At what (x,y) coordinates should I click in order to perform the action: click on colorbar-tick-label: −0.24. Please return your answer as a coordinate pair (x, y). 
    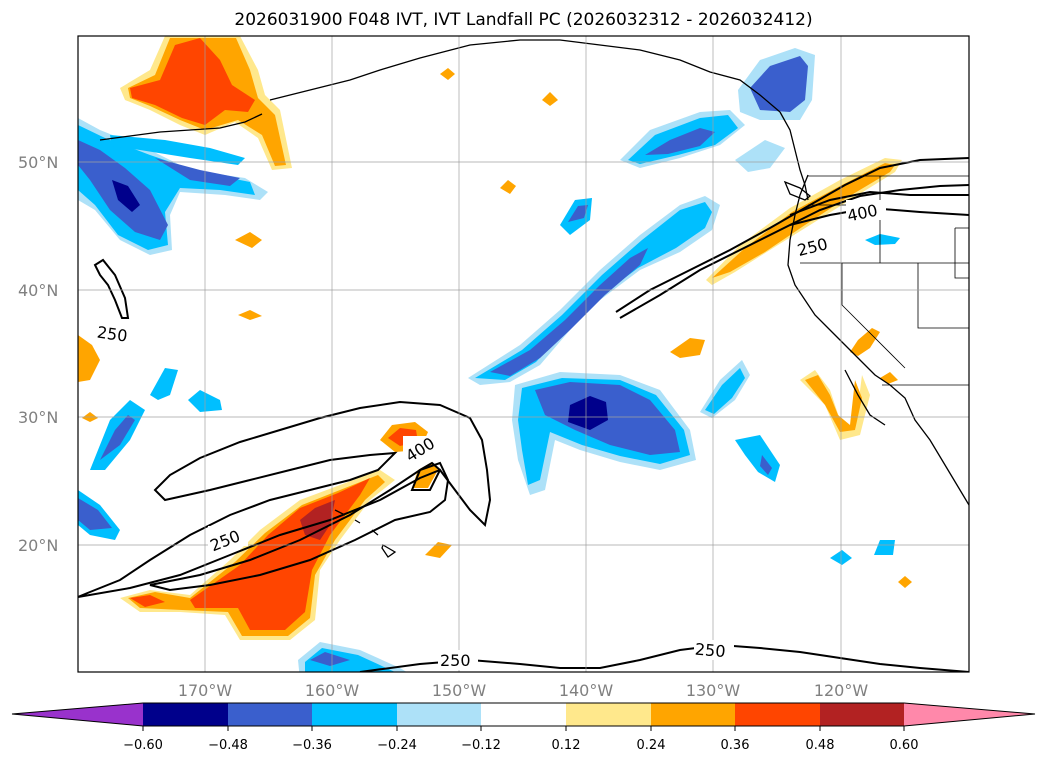
    Looking at the image, I should click on (397, 745).